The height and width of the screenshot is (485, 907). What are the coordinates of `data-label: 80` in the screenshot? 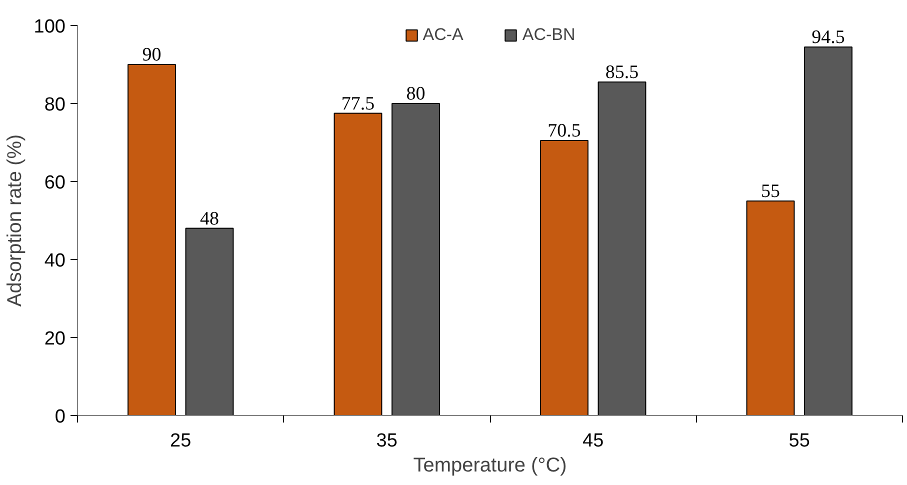 It's located at (416, 94).